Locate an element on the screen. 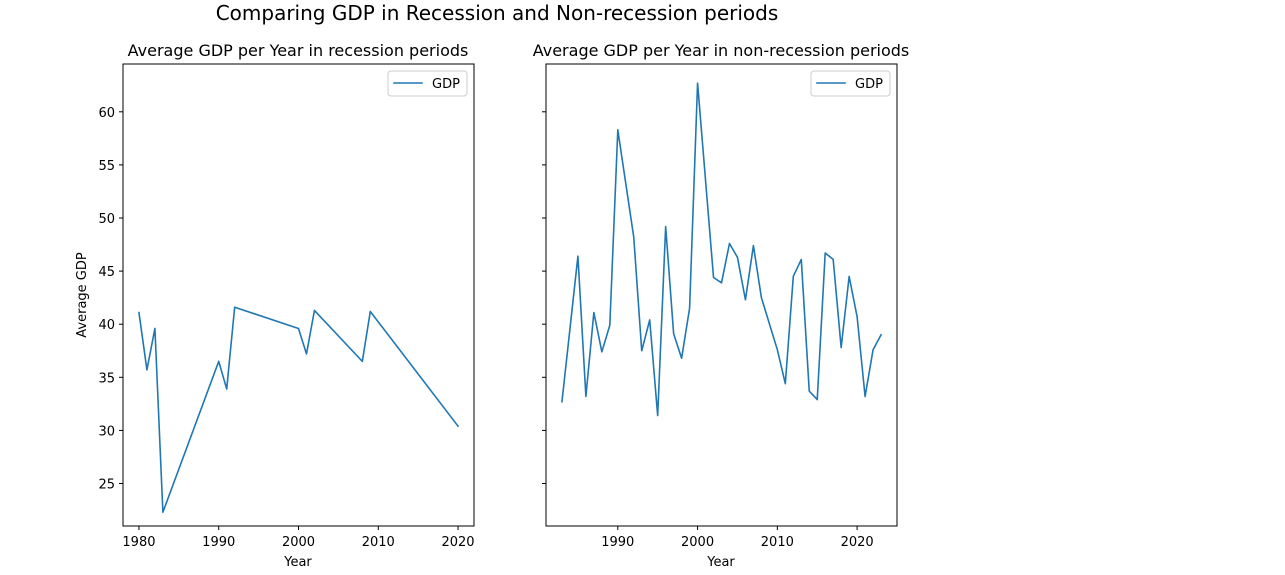 This screenshot has width=1285, height=575. y-tick-label: 60 is located at coordinates (106, 113).